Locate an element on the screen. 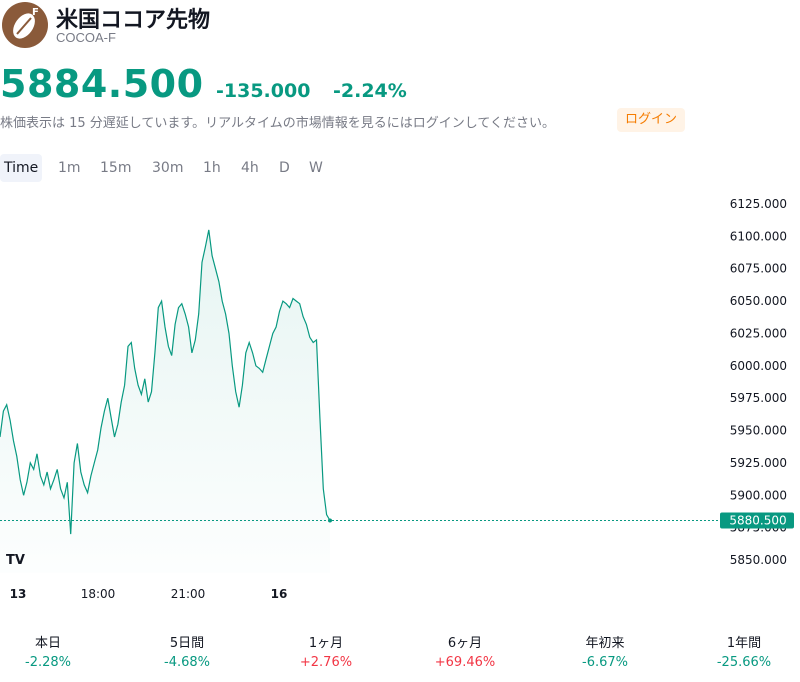 This screenshot has width=800, height=682. period-label: 1ヶ月 is located at coordinates (326, 643).